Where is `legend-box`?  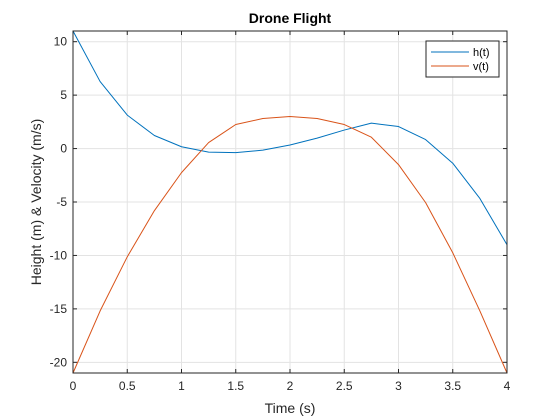
legend-box is located at coordinates (462, 59).